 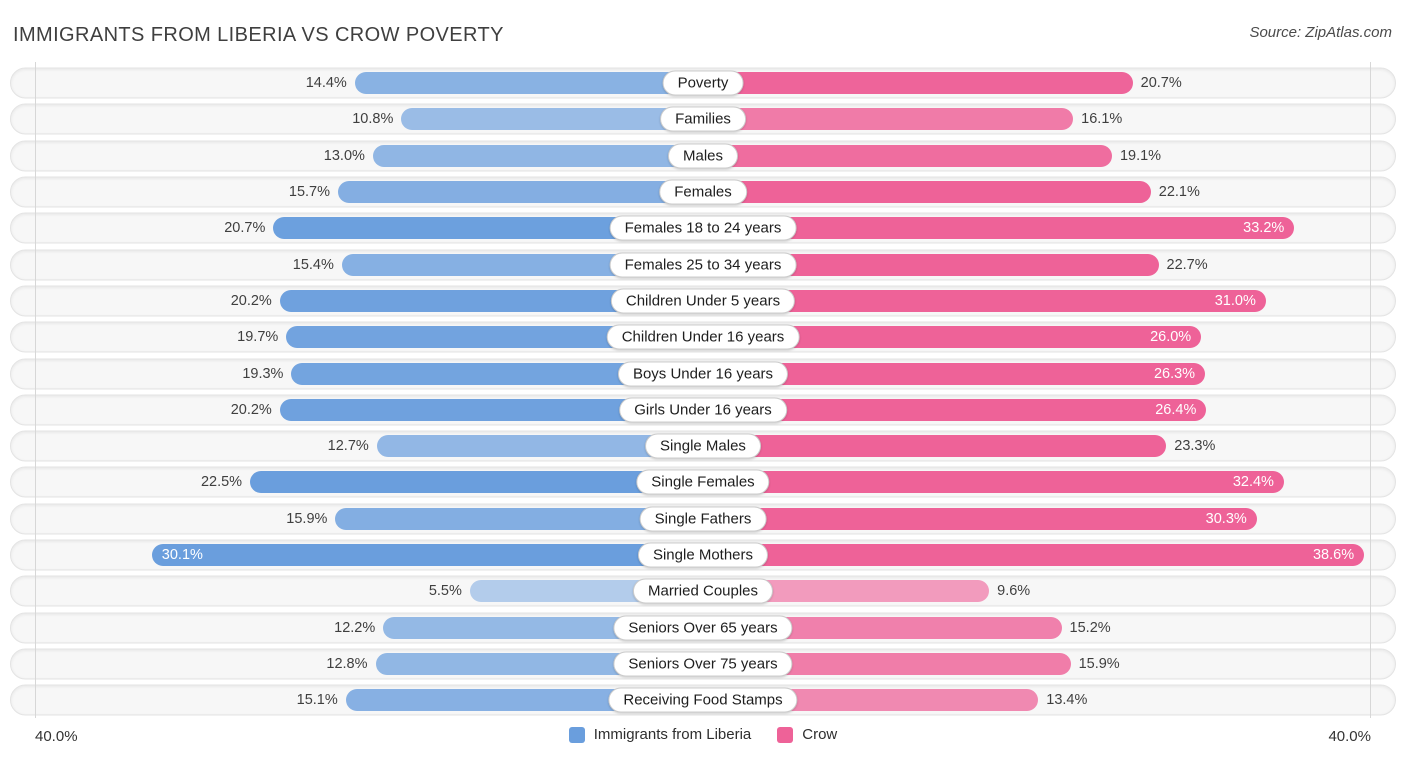 I want to click on crow-value-label: 26.4%, so click(x=1176, y=409).